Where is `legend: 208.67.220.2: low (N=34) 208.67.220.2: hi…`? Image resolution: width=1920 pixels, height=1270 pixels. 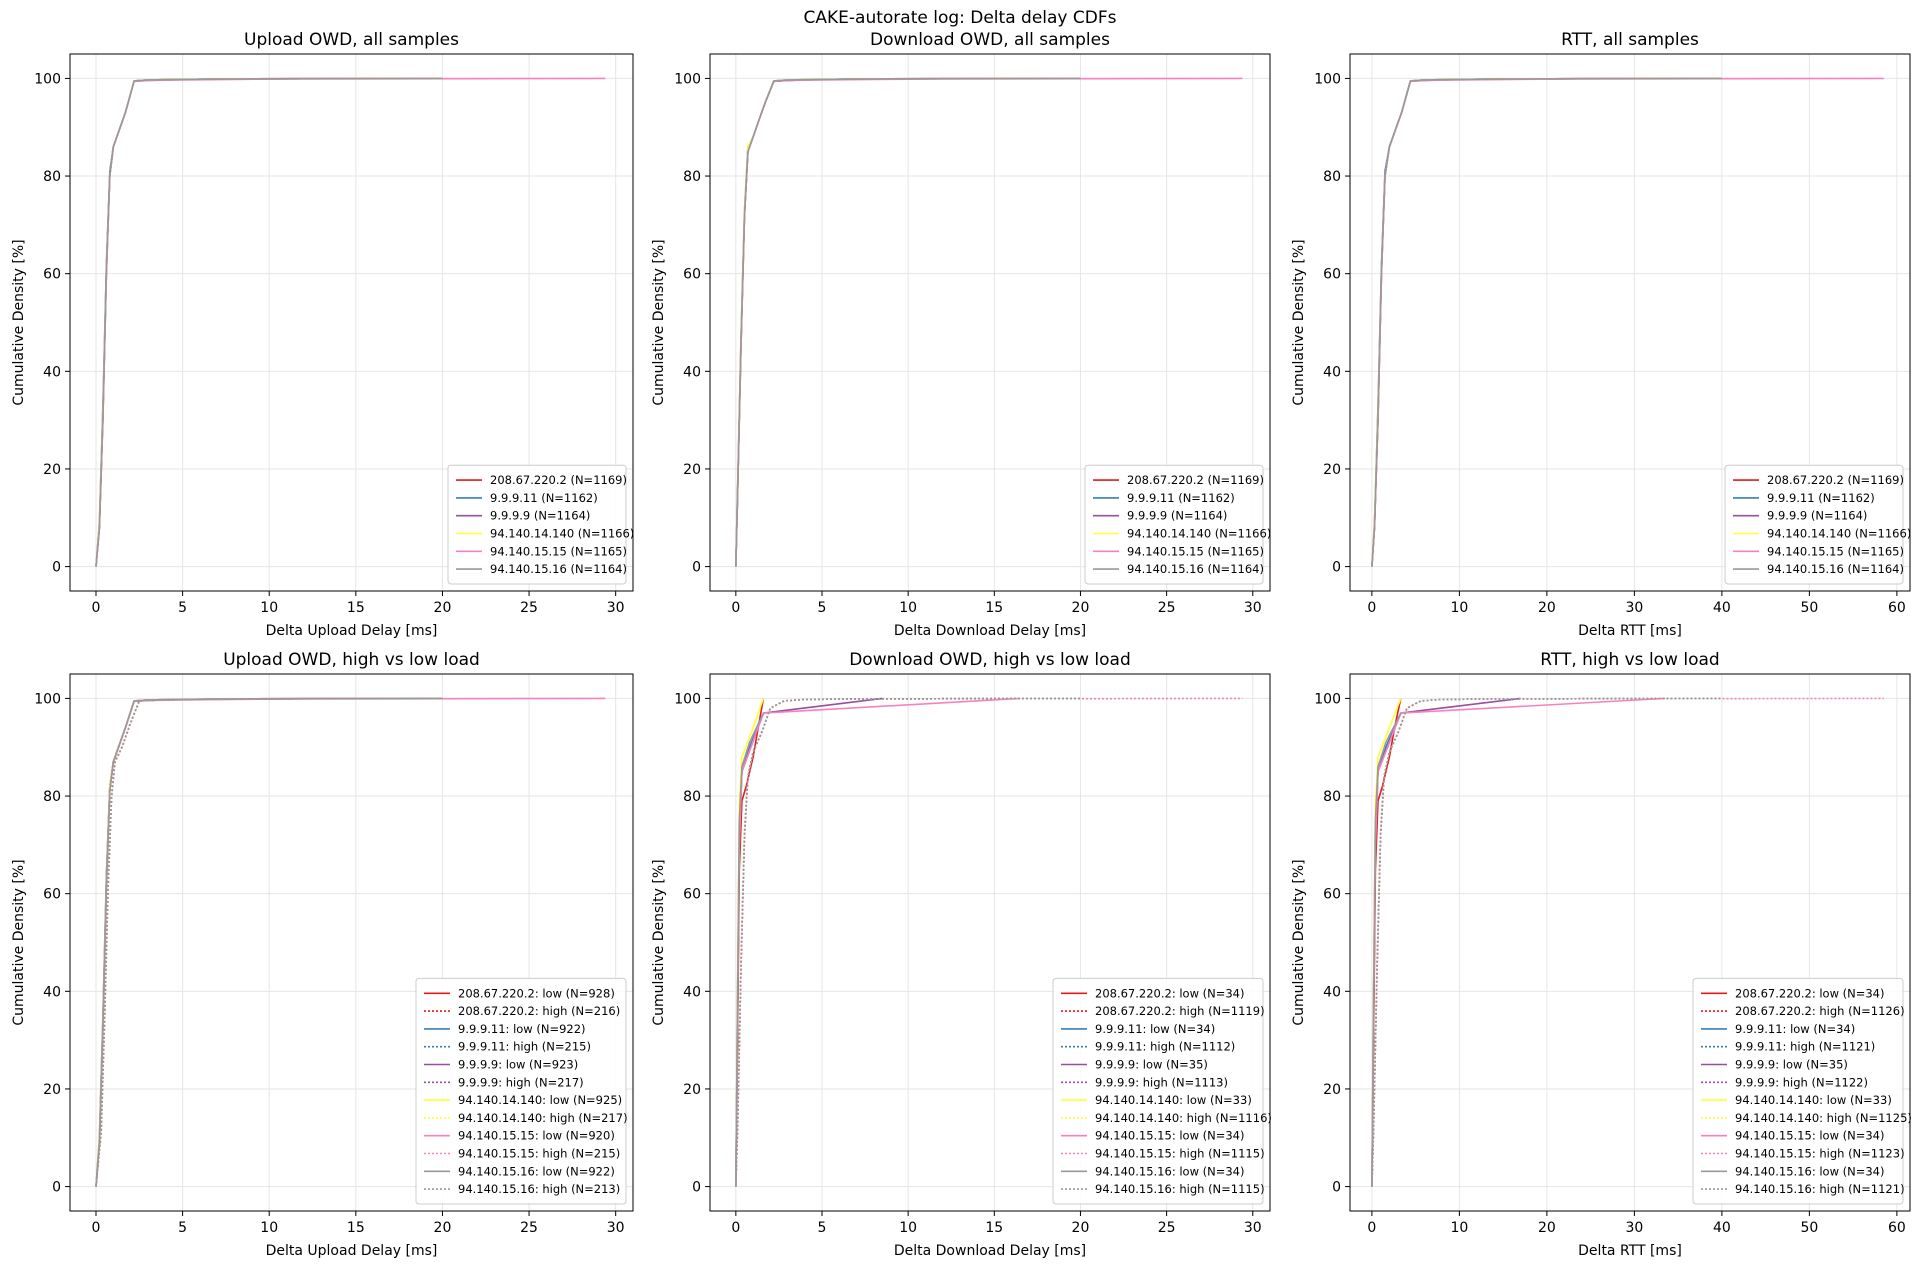 legend: 208.67.220.2: low (N=34) 208.67.220.2: hi… is located at coordinates (1162, 1091).